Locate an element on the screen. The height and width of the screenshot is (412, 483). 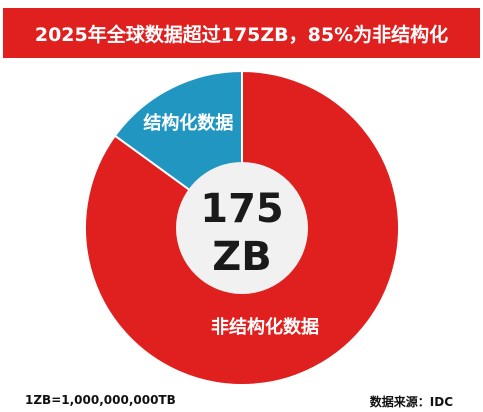
source-note: 数据来源：IDC is located at coordinates (411, 402).